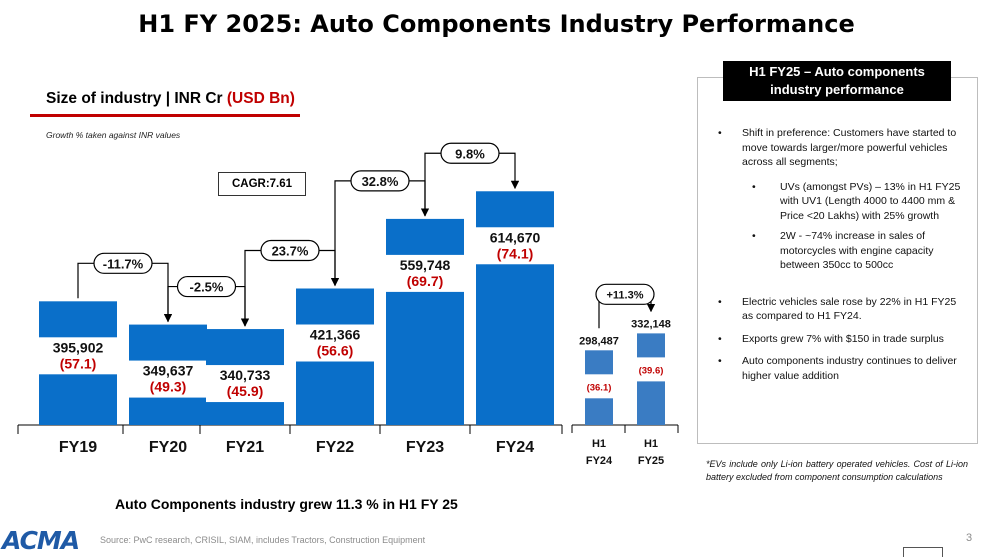 This screenshot has height=557, width=993. I want to click on usd-label-4: (69.7), so click(425, 281).